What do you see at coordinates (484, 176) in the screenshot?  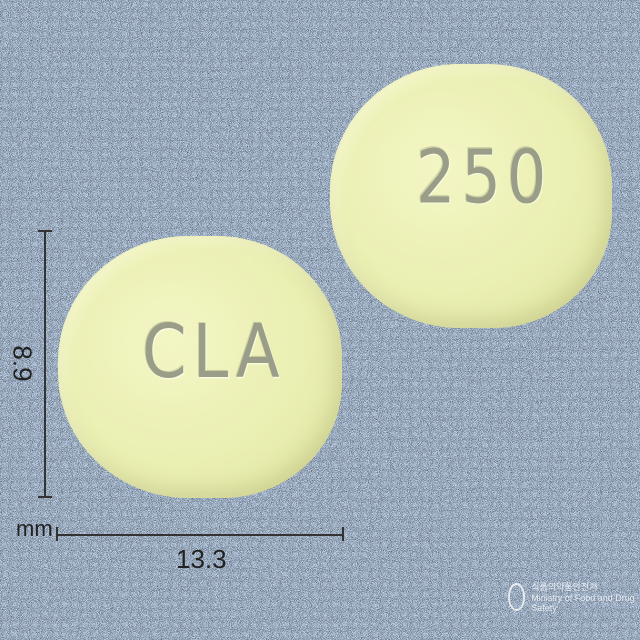 I see `pill-imprint-250: 250` at bounding box center [484, 176].